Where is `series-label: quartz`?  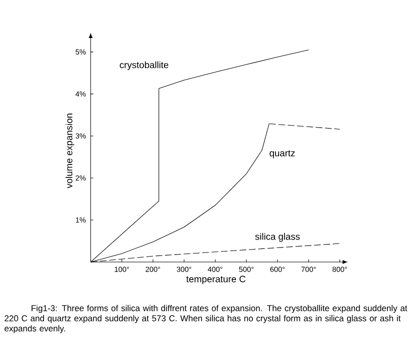 series-label: quartz is located at coordinates (282, 154).